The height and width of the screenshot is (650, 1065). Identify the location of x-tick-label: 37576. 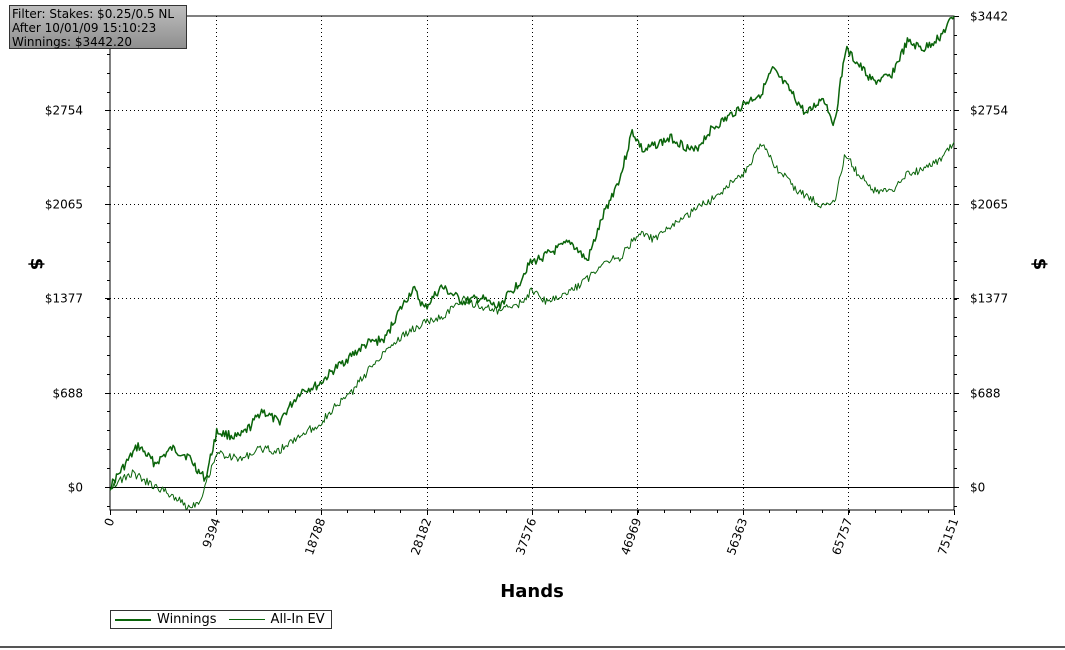
(526, 536).